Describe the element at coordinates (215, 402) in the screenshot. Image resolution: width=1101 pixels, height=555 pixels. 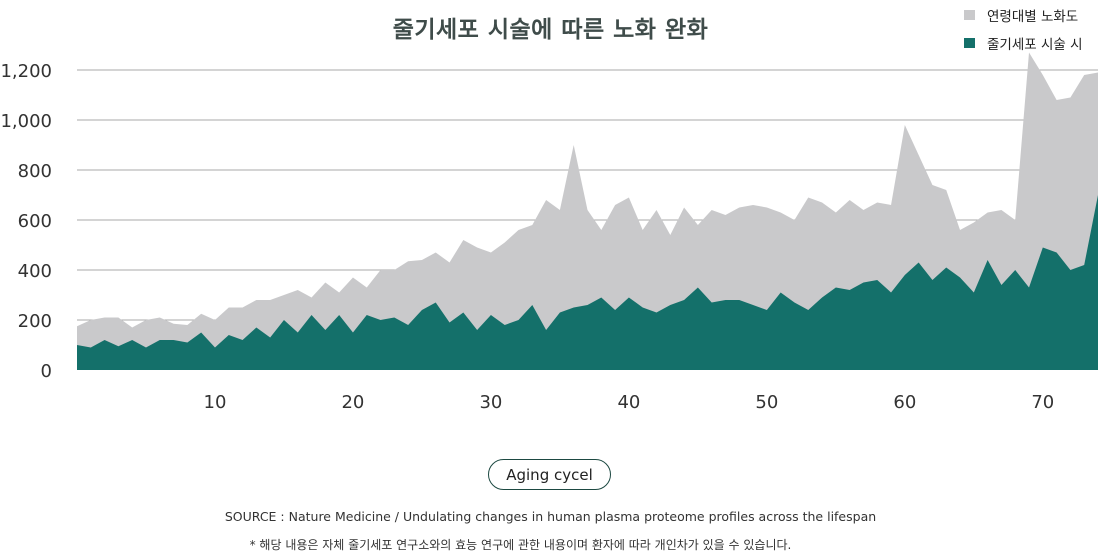
I see `x-tick-label-10: 10` at that location.